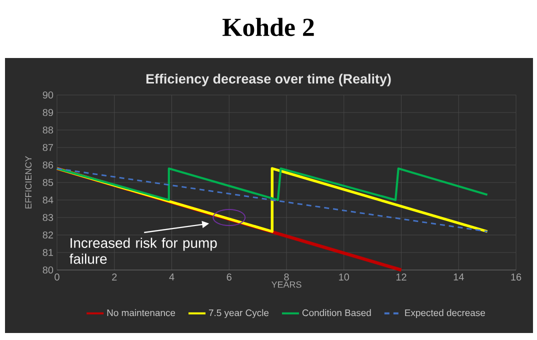 Image resolution: width=537 pixels, height=340 pixels. Describe the element at coordinates (459, 277) in the screenshot. I see `x-tick-label: 14` at that location.